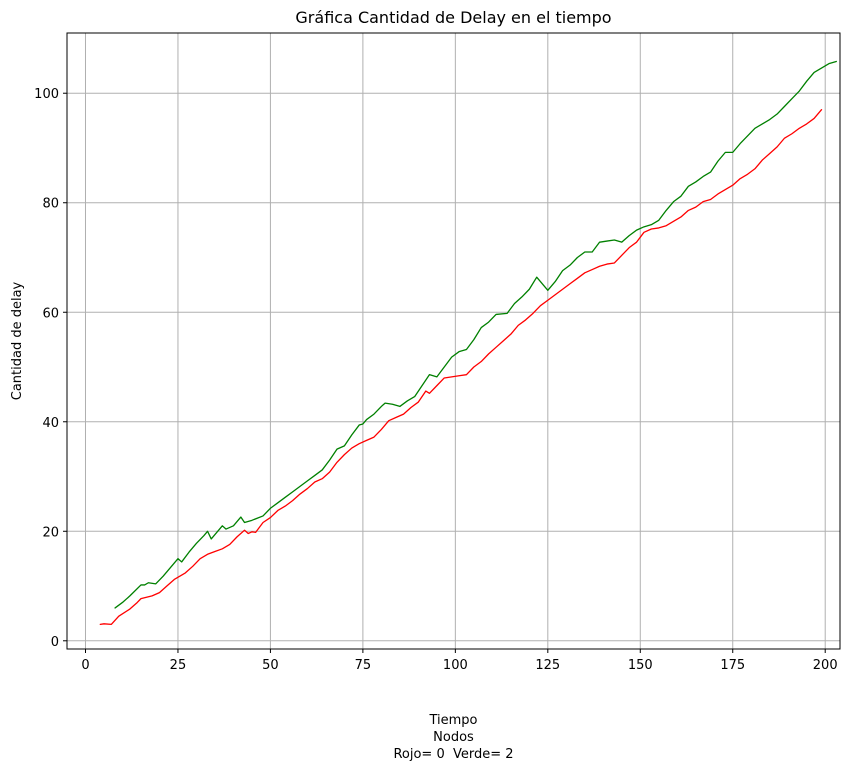 This screenshot has width=850, height=774. I want to click on x-tick-label: 100, so click(455, 665).